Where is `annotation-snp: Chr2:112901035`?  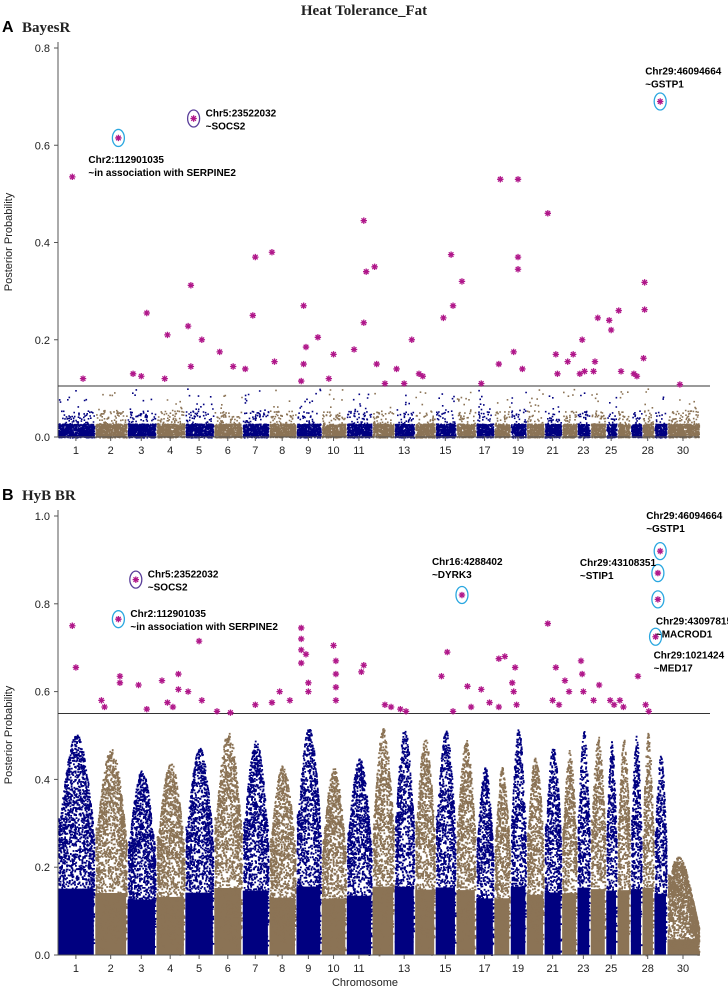
annotation-snp: Chr2:112901035 is located at coordinates (126, 160).